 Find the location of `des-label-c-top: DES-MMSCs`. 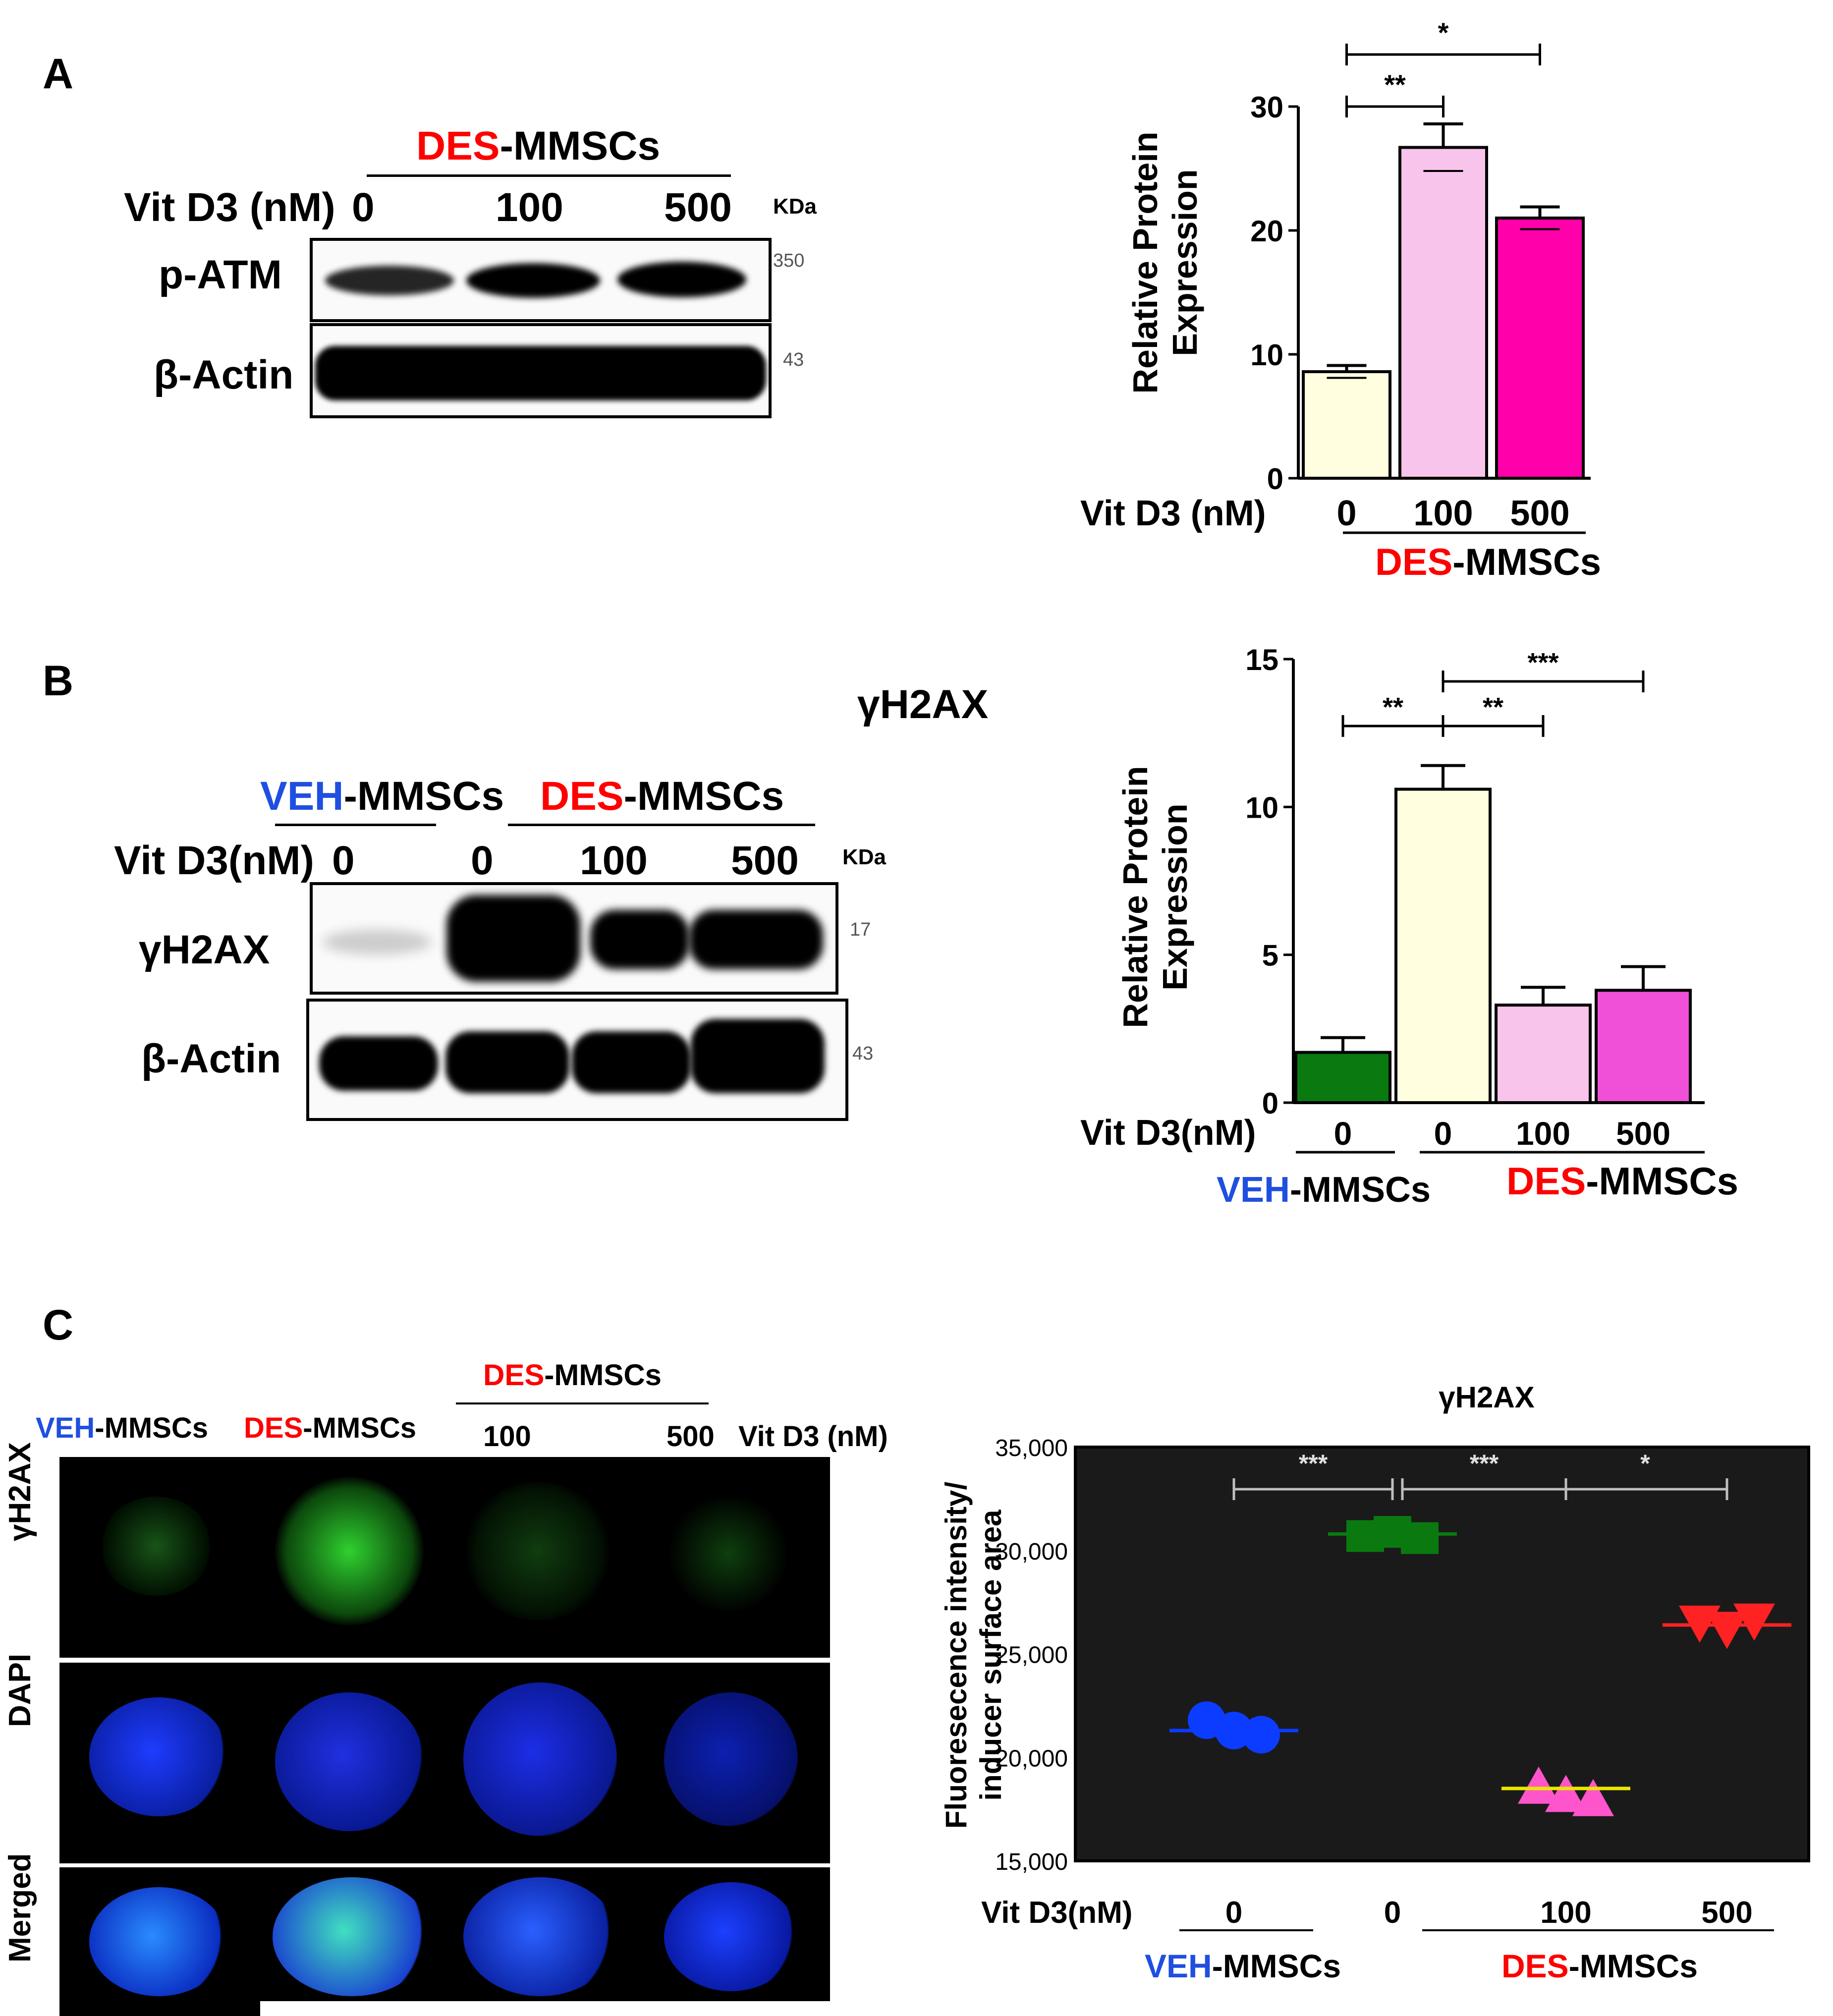

des-label-c-top: DES-MMSCs is located at coordinates (572, 1375).